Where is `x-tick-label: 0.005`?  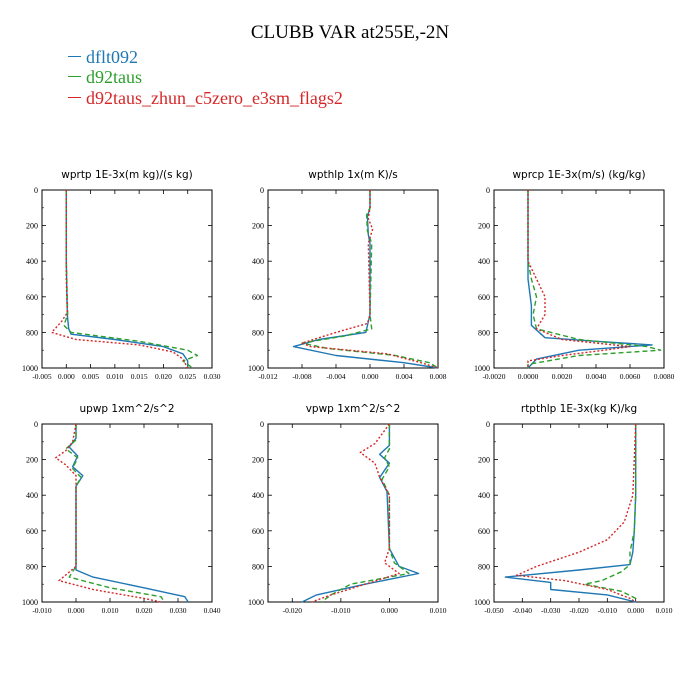
x-tick-label: 0.005 is located at coordinates (90, 376).